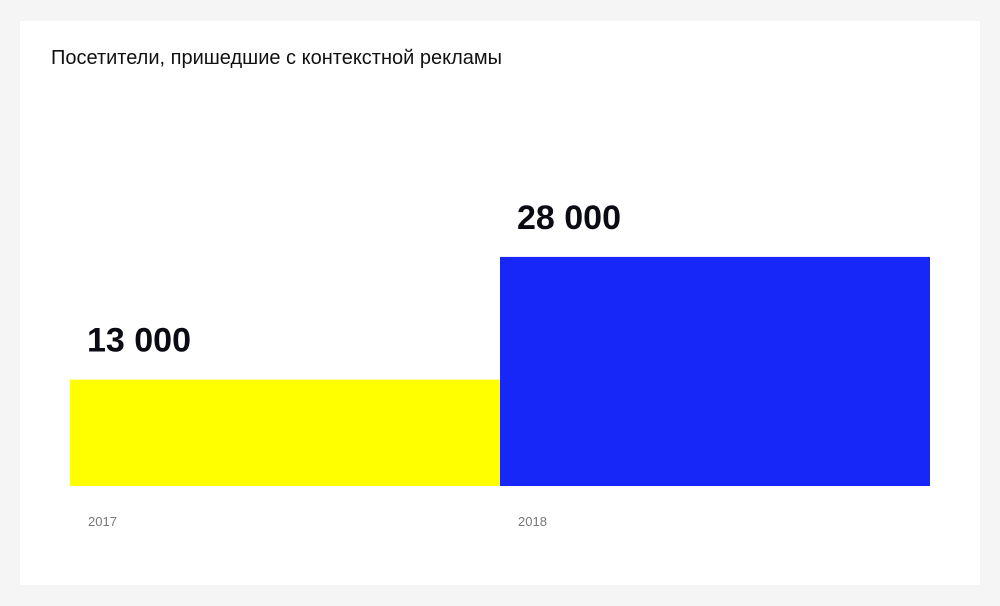 This screenshot has width=1000, height=606. Describe the element at coordinates (569, 218) in the screenshot. I see `value-label-2018: 28 000` at that location.